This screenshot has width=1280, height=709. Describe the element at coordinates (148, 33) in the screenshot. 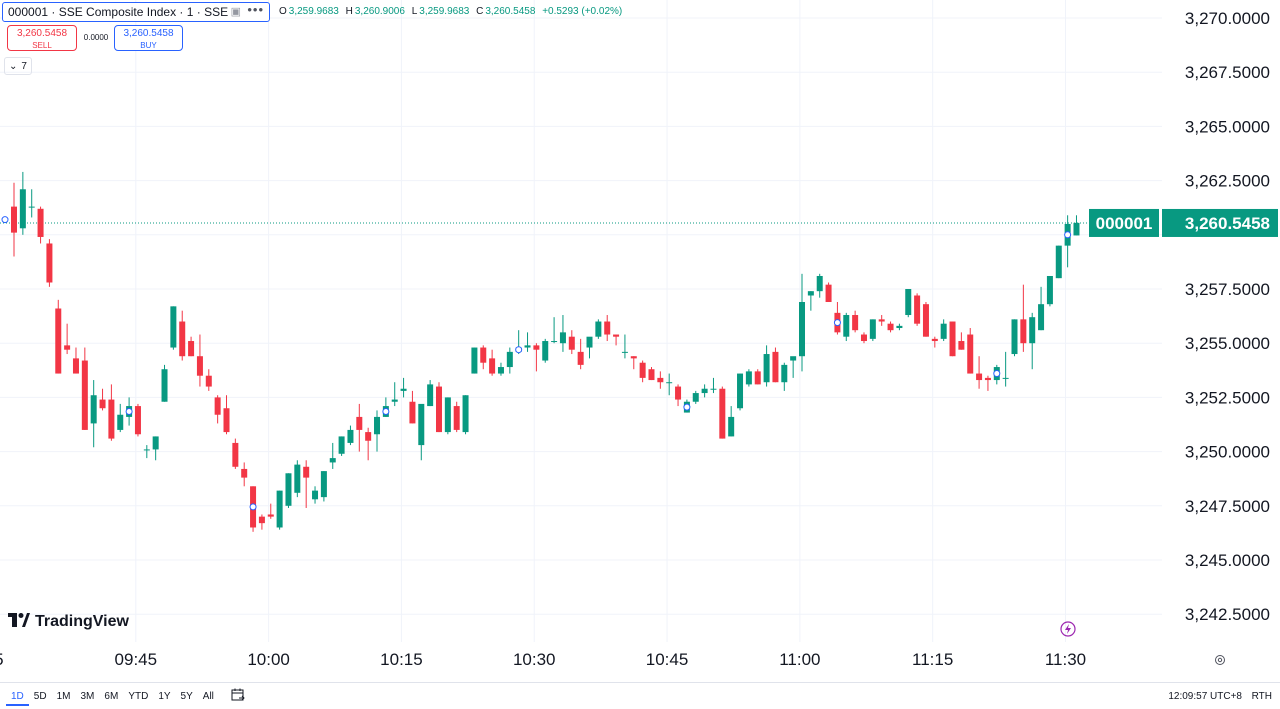

I see `buy-price: 3,260.5458` at that location.